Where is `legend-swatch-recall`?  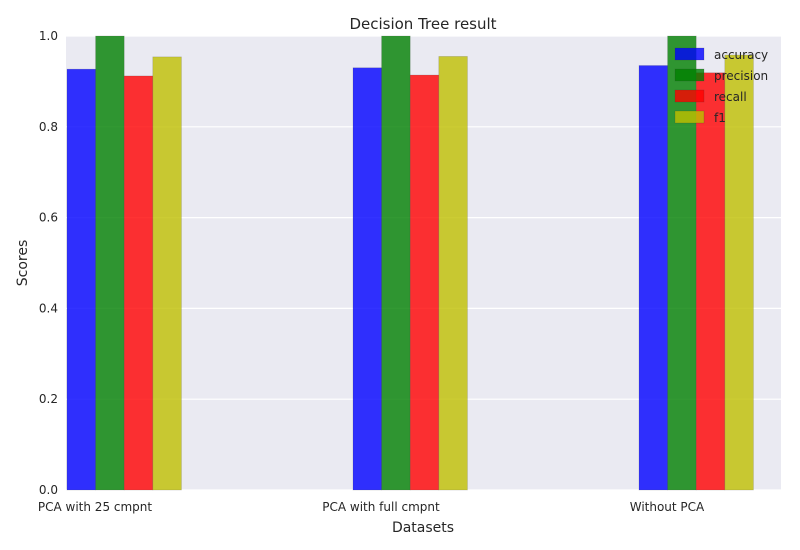
legend-swatch-recall is located at coordinates (689, 96).